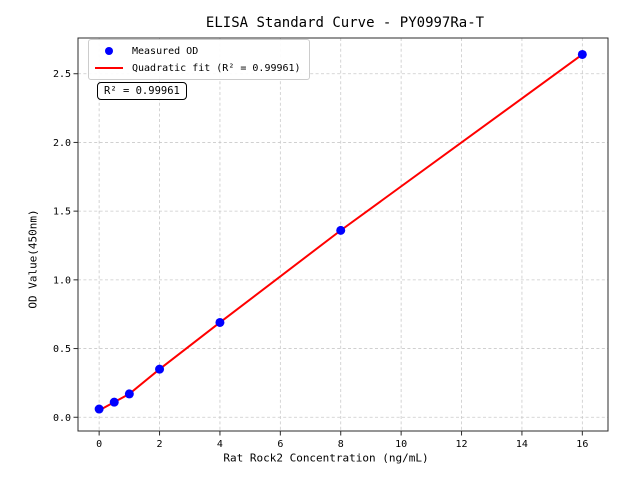 The height and width of the screenshot is (480, 640). Describe the element at coordinates (462, 444) in the screenshot. I see `x-tick-label: 12` at that location.